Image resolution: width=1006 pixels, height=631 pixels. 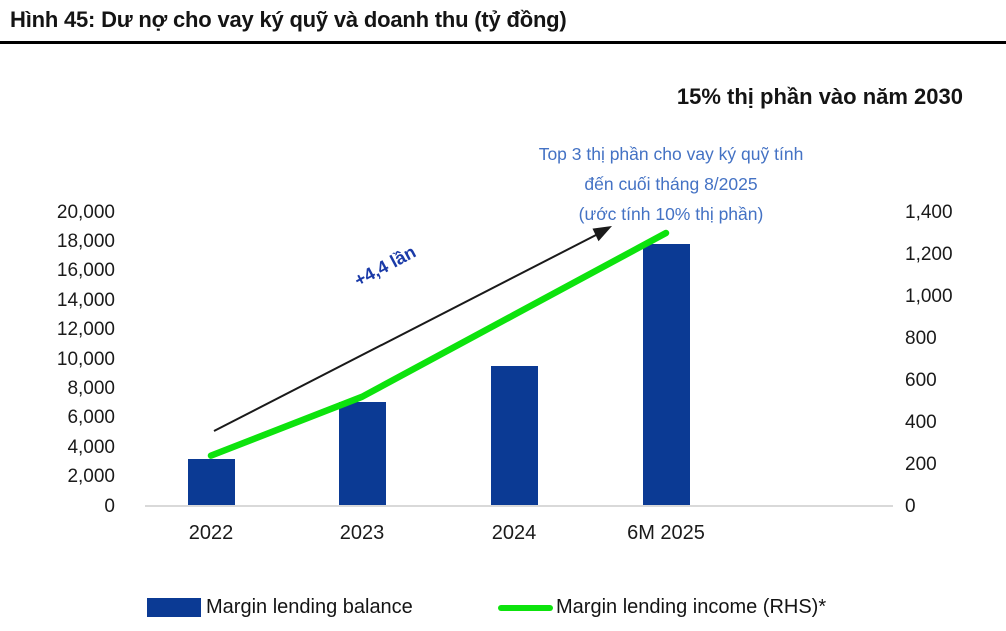 I want to click on y-axis-left-tick: 6,000, so click(x=91, y=418).